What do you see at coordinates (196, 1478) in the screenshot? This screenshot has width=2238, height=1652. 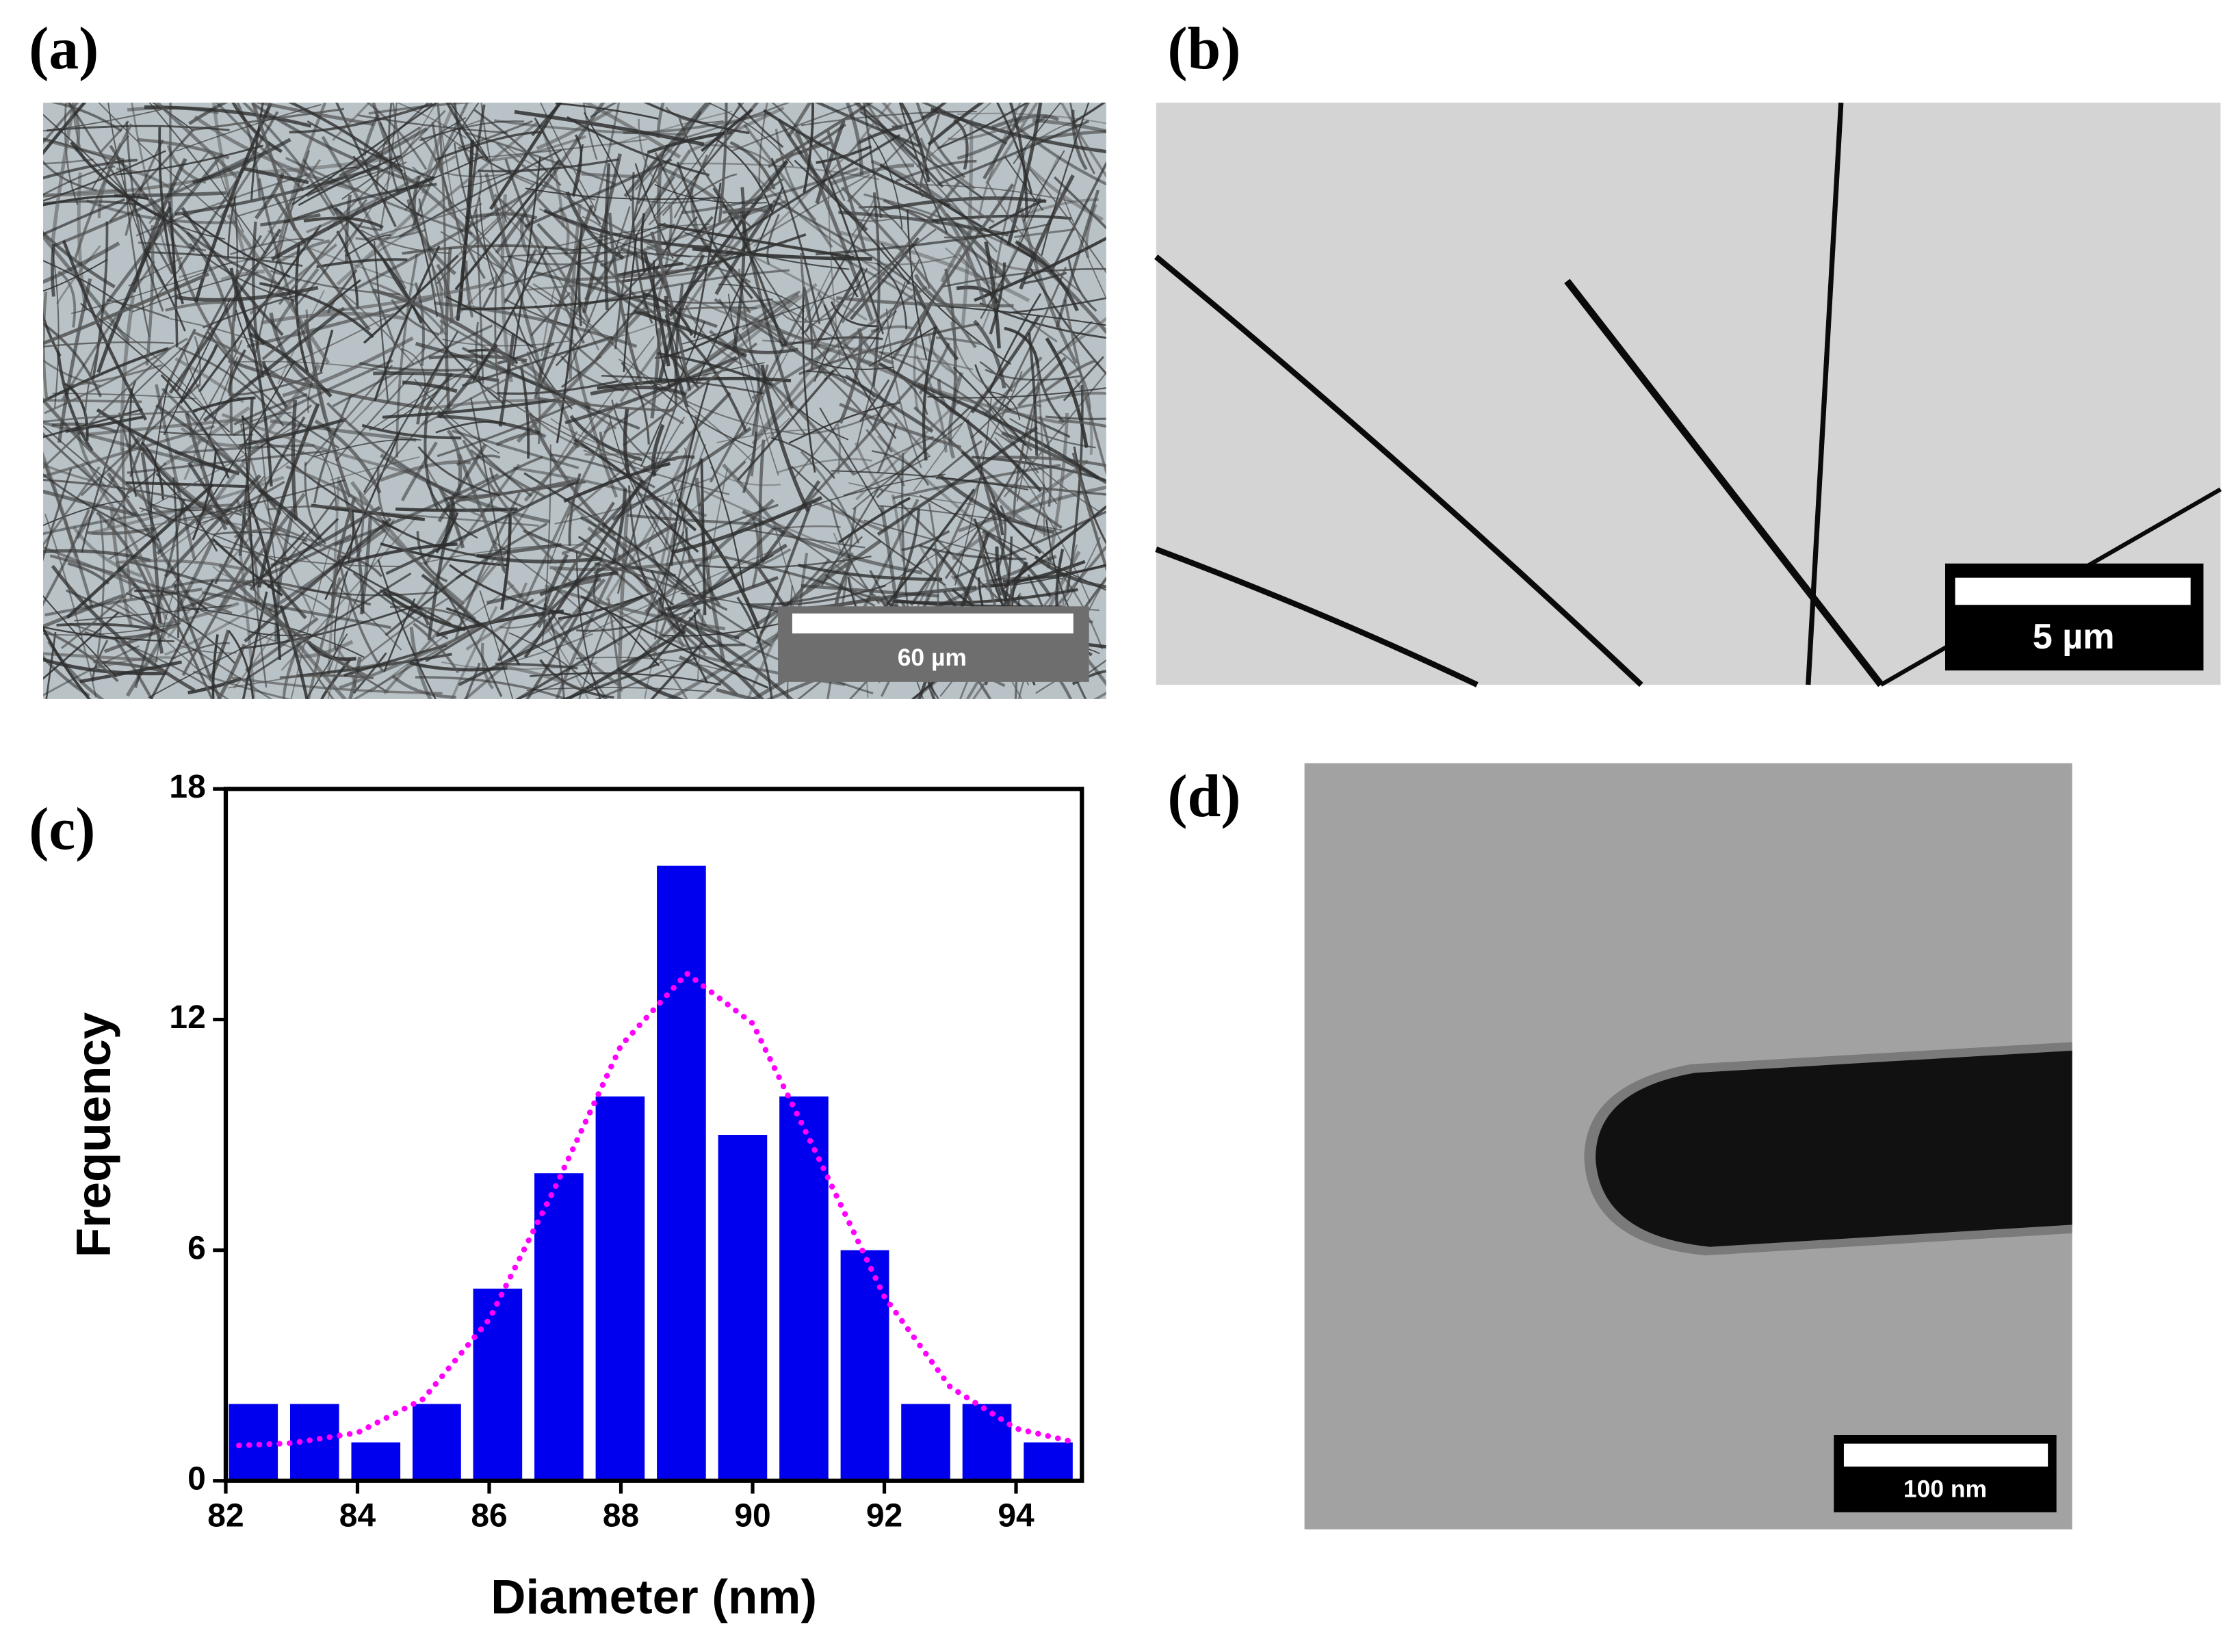 I see `y-tick-label: 0` at bounding box center [196, 1478].